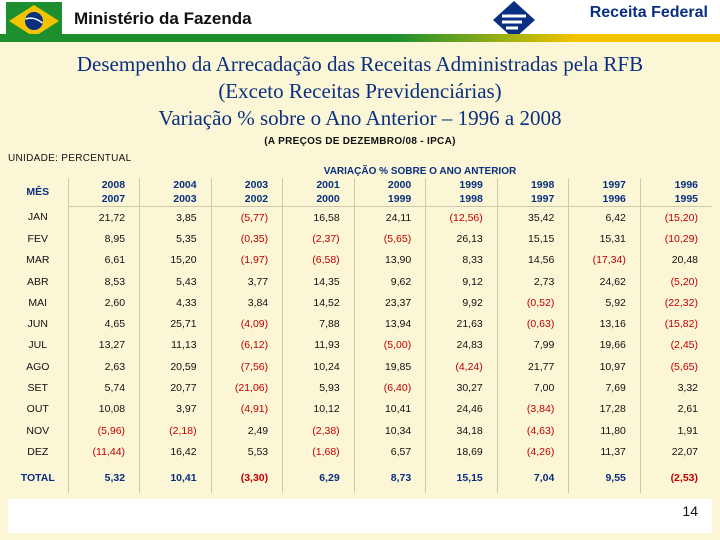  What do you see at coordinates (389, 388) in the screenshot?
I see `table-cell: (6,40)` at bounding box center [389, 388].